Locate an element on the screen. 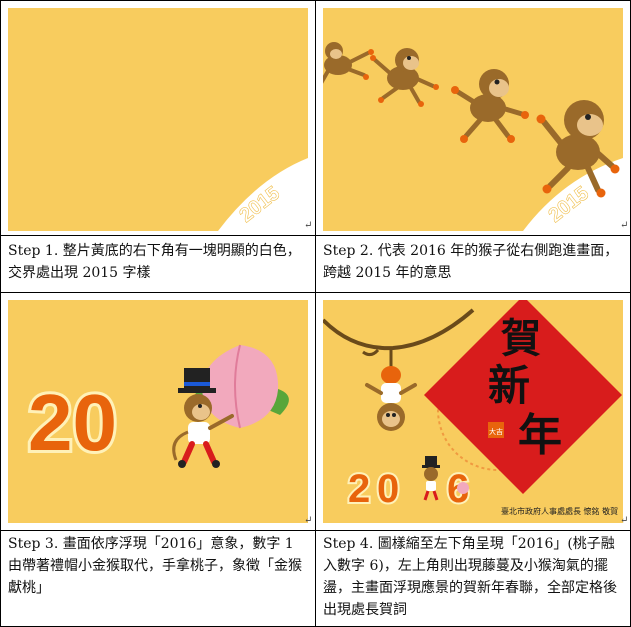 The height and width of the screenshot is (627, 631). seal-text: 大吉 is located at coordinates (496, 431).